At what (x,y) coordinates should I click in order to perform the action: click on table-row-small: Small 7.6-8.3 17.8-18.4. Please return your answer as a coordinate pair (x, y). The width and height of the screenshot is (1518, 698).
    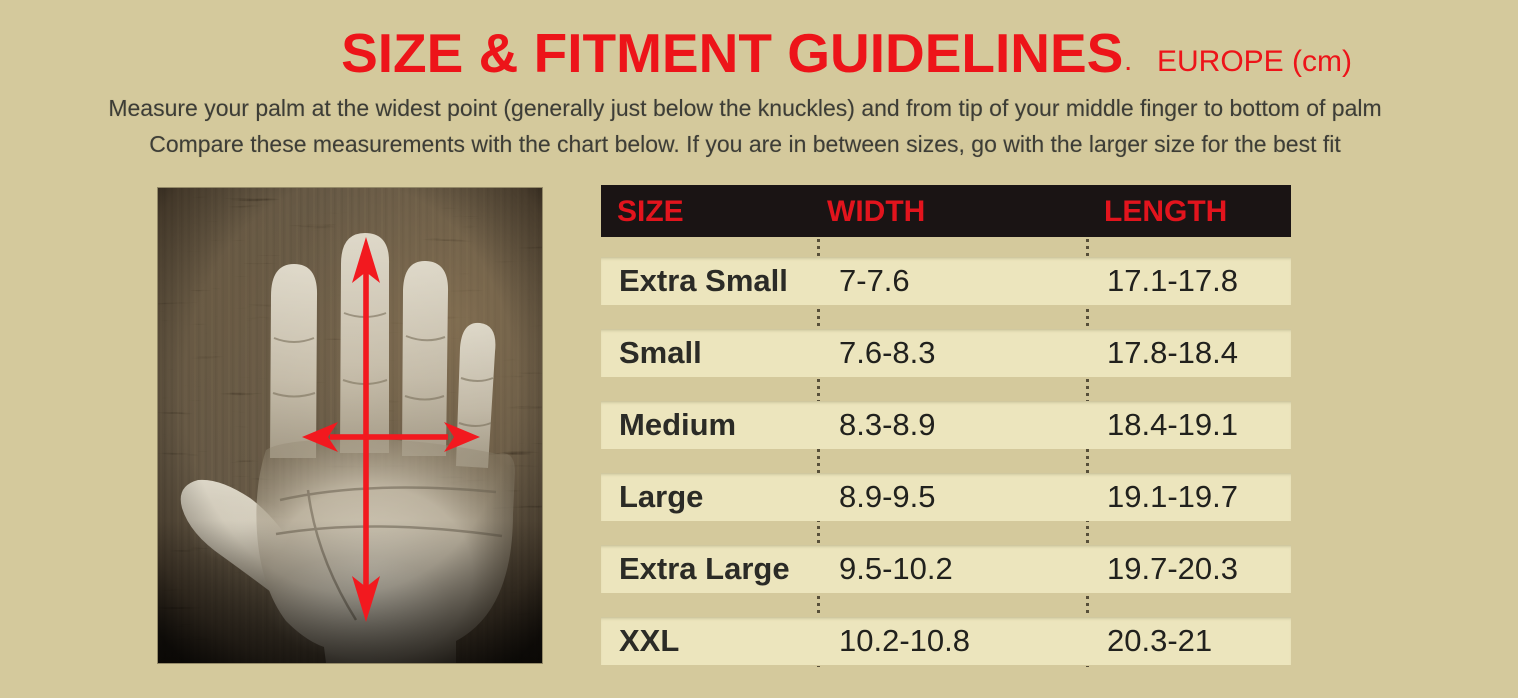
    Looking at the image, I should click on (946, 353).